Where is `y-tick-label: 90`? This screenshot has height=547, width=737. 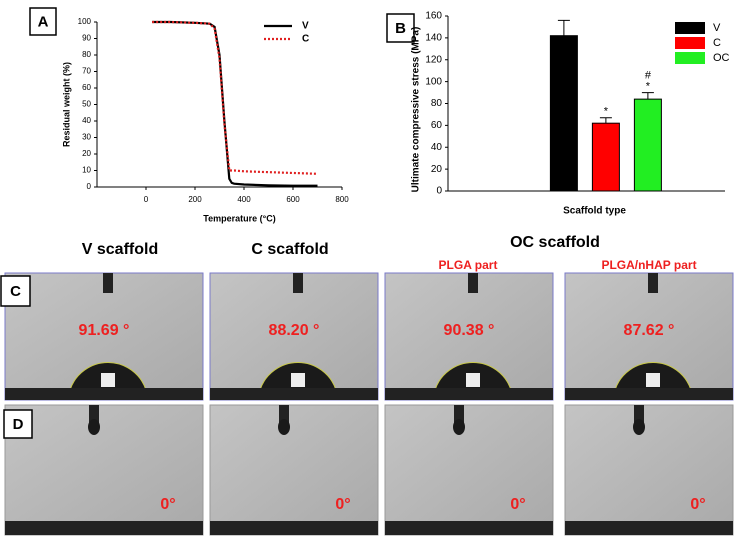 y-tick-label: 90 is located at coordinates (86, 38).